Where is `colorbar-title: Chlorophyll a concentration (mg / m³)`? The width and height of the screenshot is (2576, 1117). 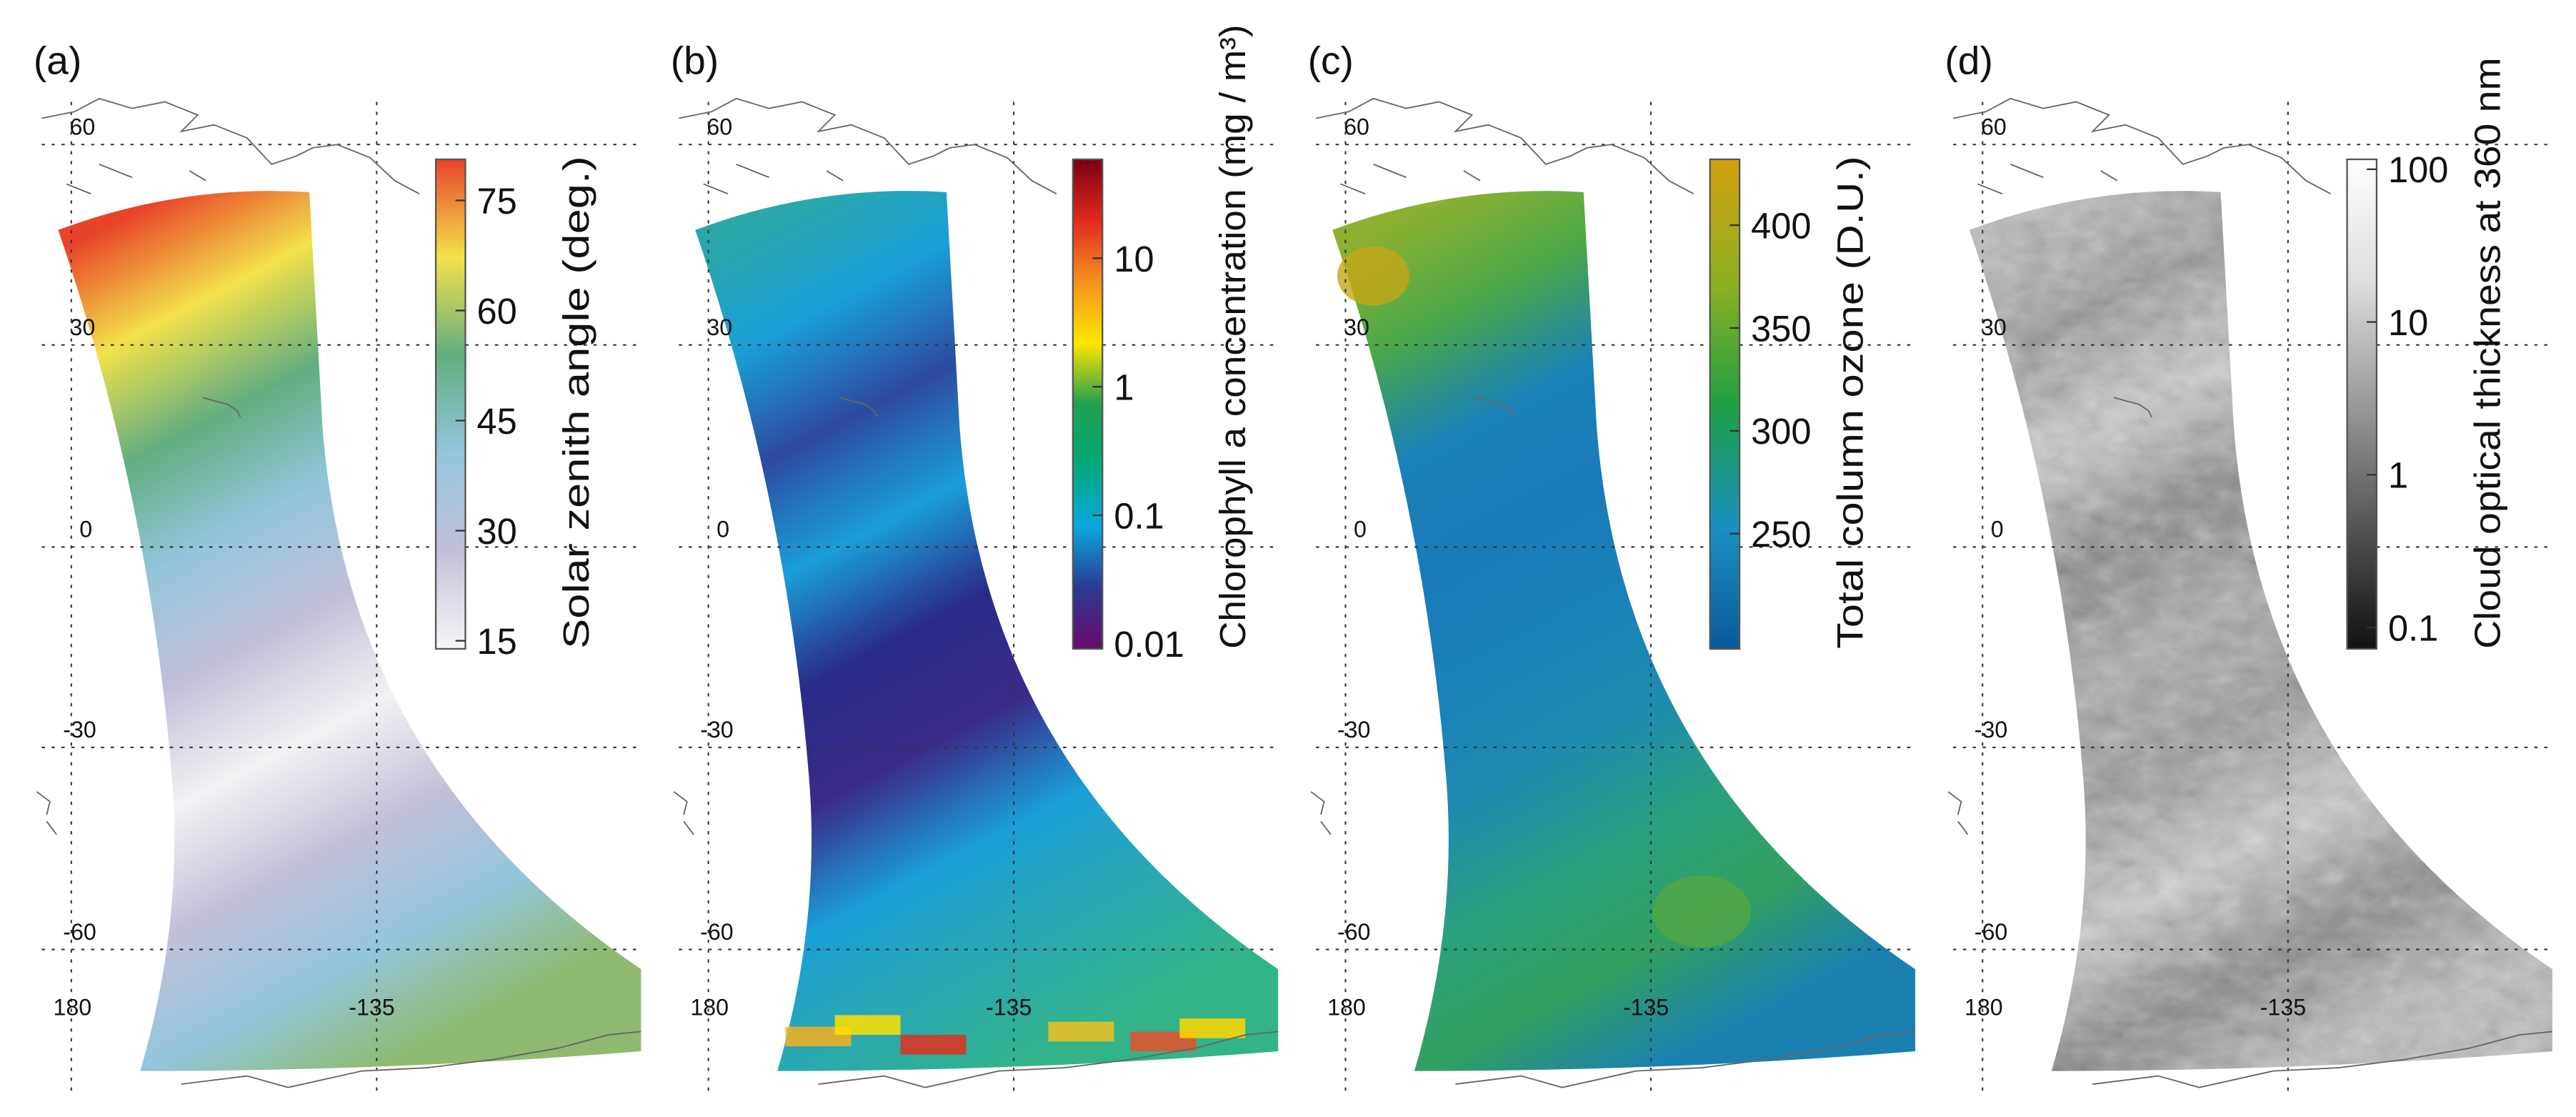
colorbar-title: Chlorophyll a concentration (mg / m³) is located at coordinates (1232, 336).